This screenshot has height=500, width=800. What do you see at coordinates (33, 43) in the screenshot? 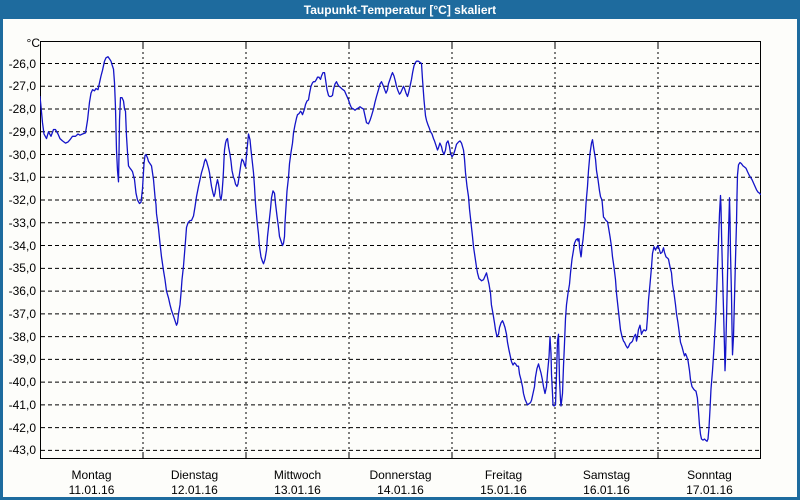
I see `y-axis-unit-label: °C` at bounding box center [33, 43].